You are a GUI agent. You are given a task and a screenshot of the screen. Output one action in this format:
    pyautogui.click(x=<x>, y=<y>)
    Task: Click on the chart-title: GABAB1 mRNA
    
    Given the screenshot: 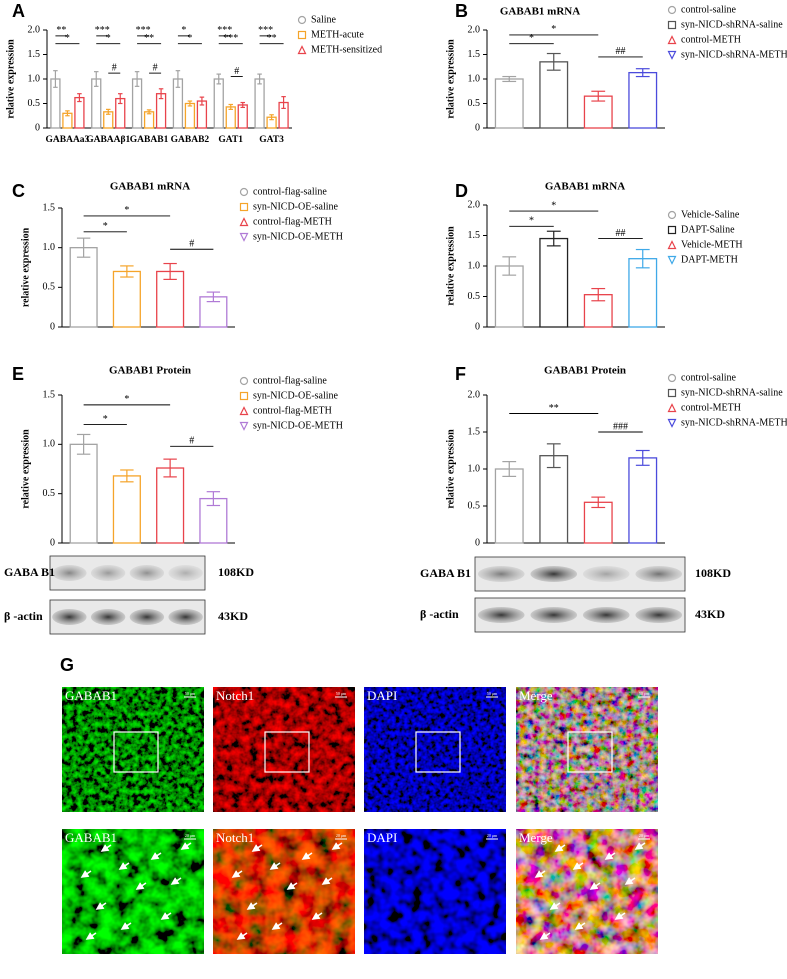 What is the action you would take?
    pyautogui.click(x=150, y=187)
    